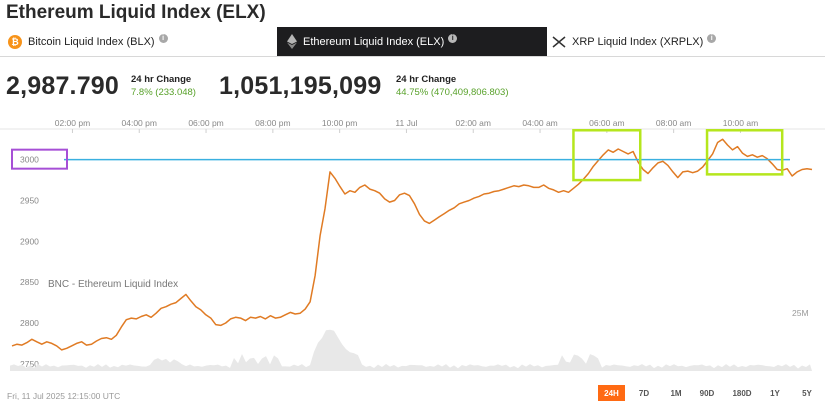 This screenshot has height=403, width=825. I want to click on footer-timestamp: Fri, 11 Jul 2025 12:15:00 UTC, so click(64, 396).